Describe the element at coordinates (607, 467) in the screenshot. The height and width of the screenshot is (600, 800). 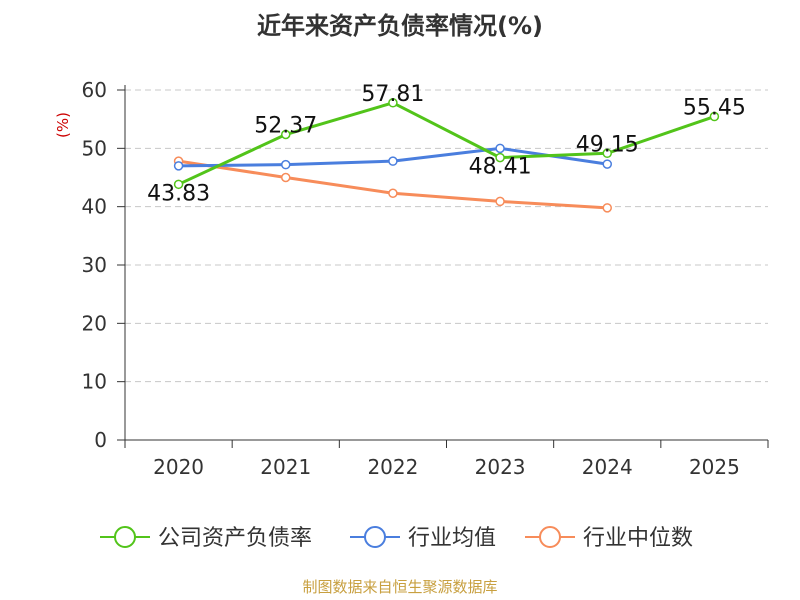
I see `x-tick-label: 2024` at that location.